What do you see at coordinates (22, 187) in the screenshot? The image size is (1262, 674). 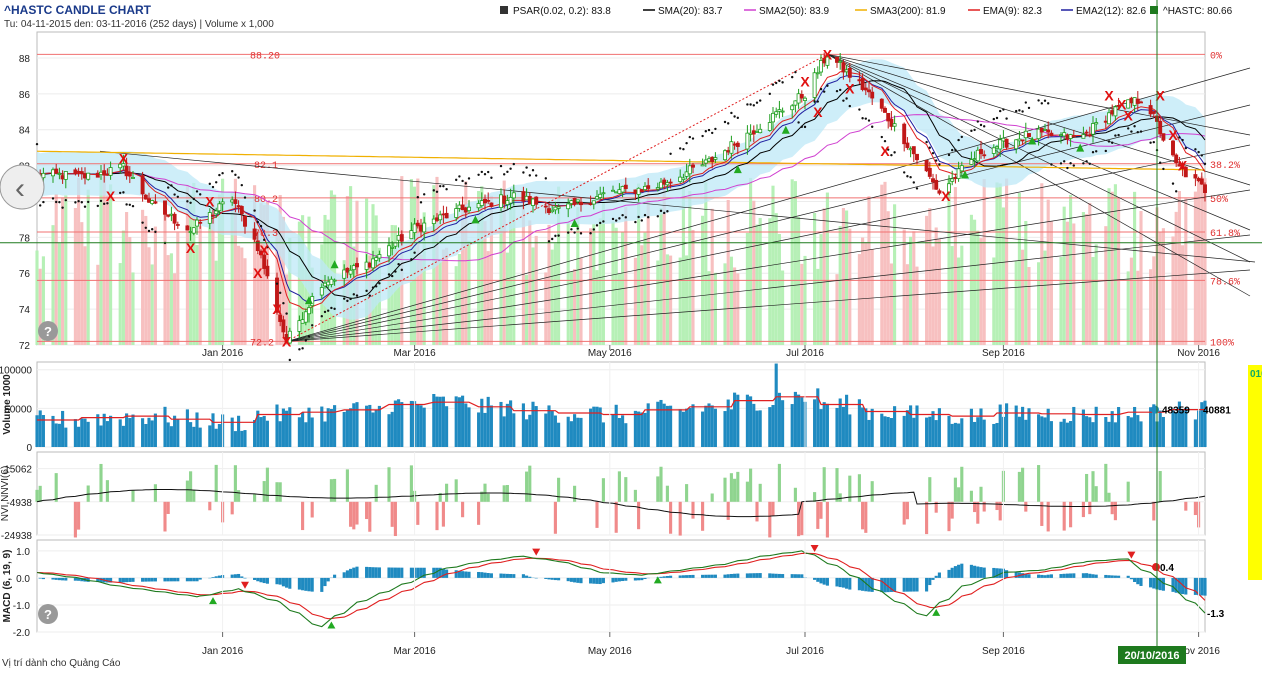 I see `nav-back-button: ‹` at bounding box center [22, 187].